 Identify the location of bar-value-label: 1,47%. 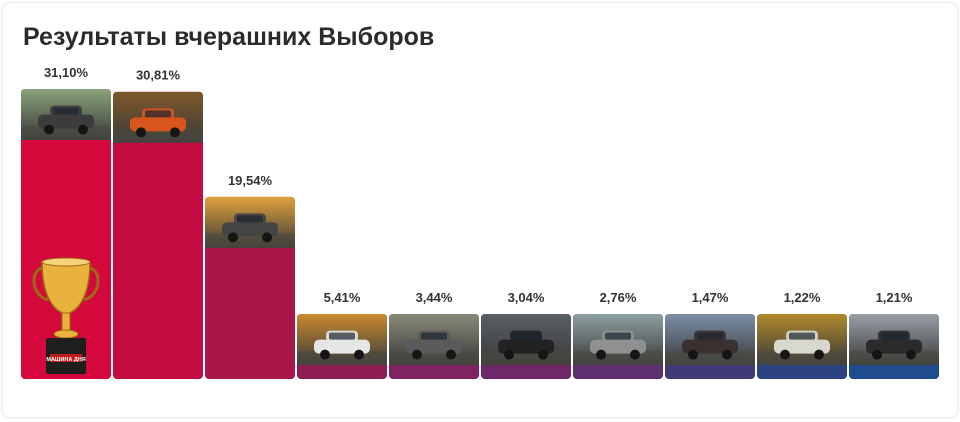
(710, 297).